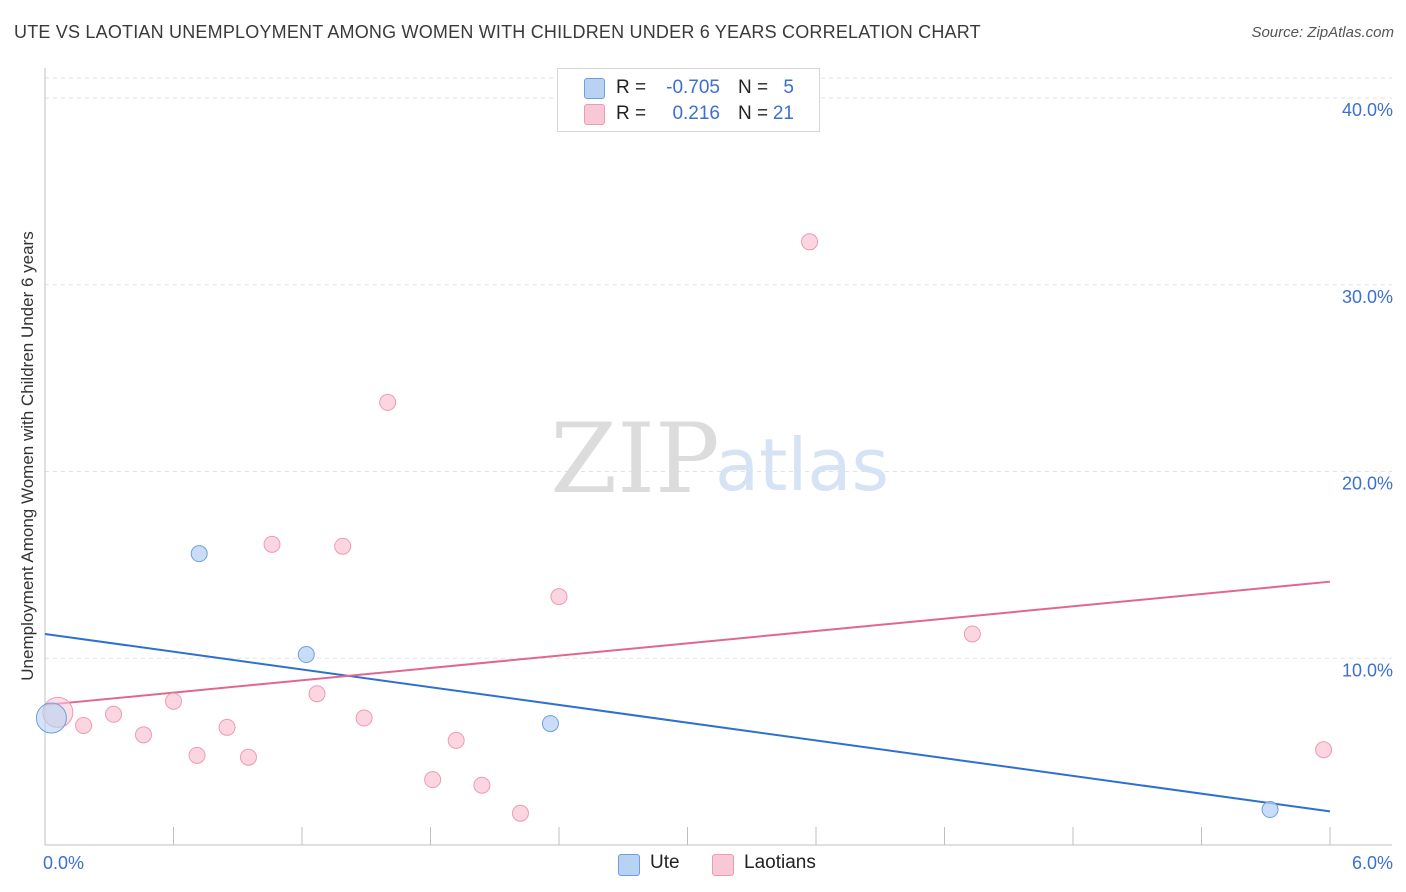 The width and height of the screenshot is (1406, 892). Describe the element at coordinates (1322, 32) in the screenshot. I see `source-label: Source: ZipAtlas.com` at that location.